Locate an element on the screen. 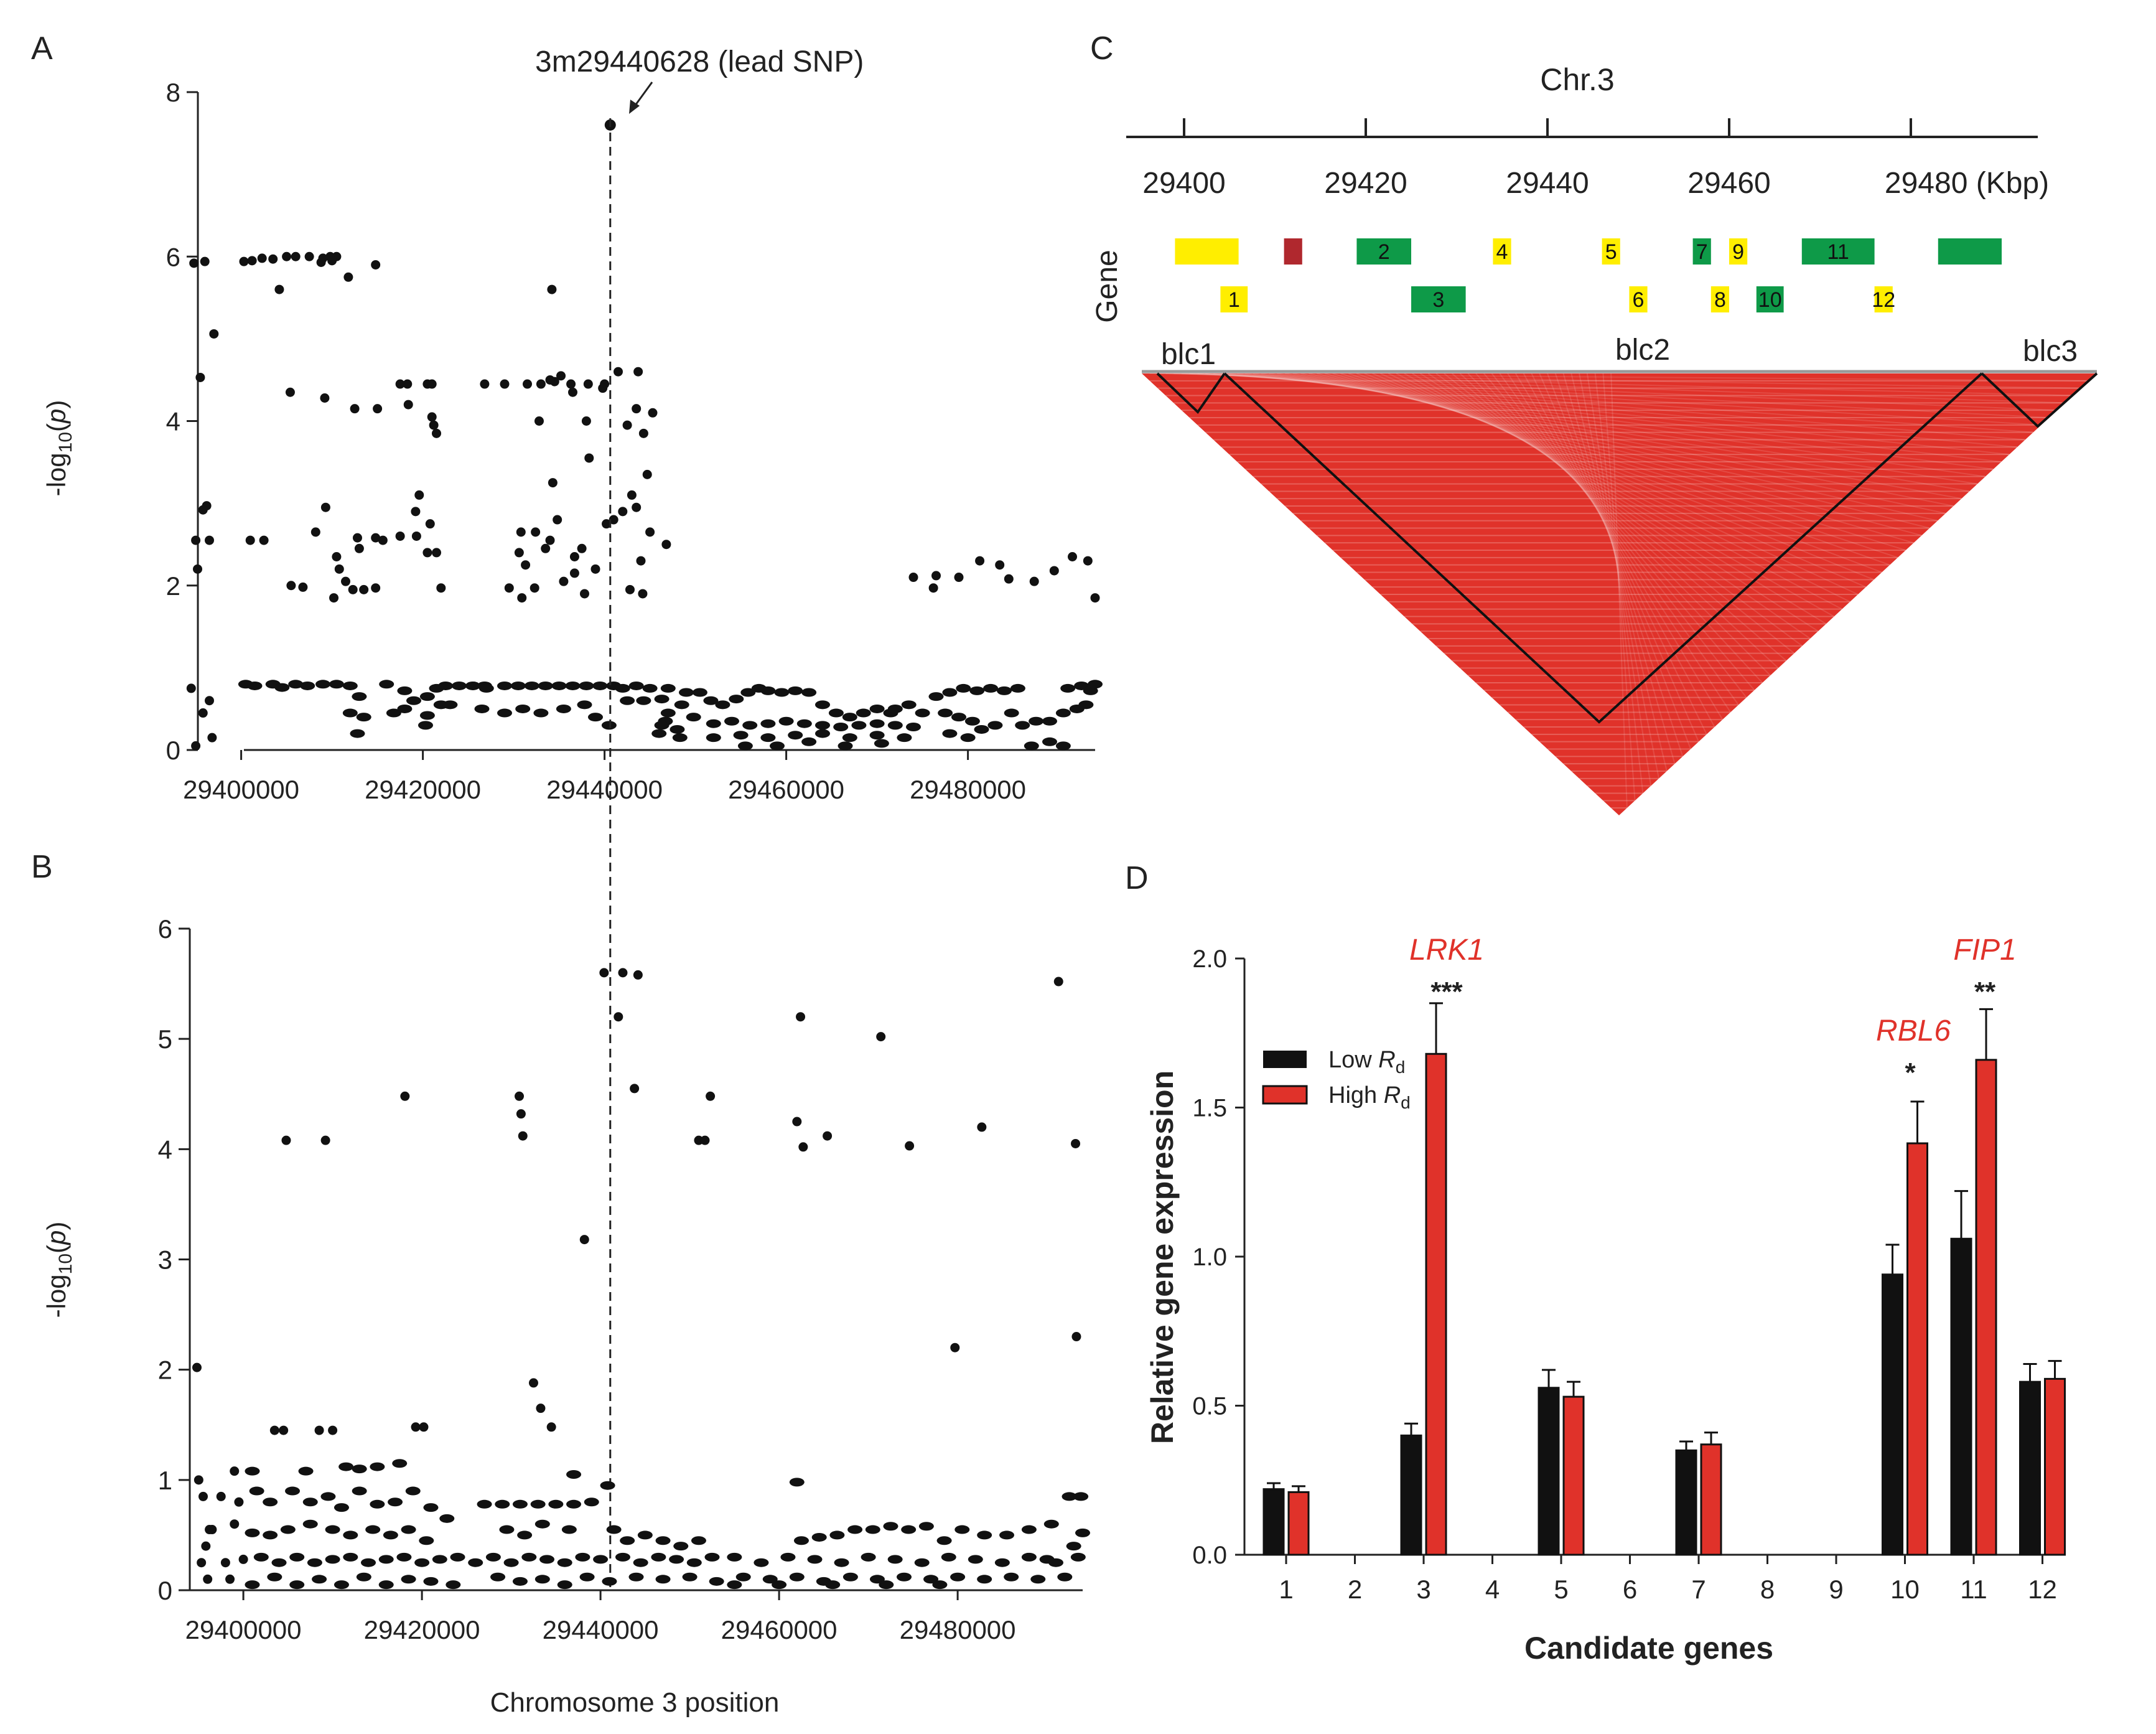  y-tick-label: 0.5 is located at coordinates (1209, 1406).